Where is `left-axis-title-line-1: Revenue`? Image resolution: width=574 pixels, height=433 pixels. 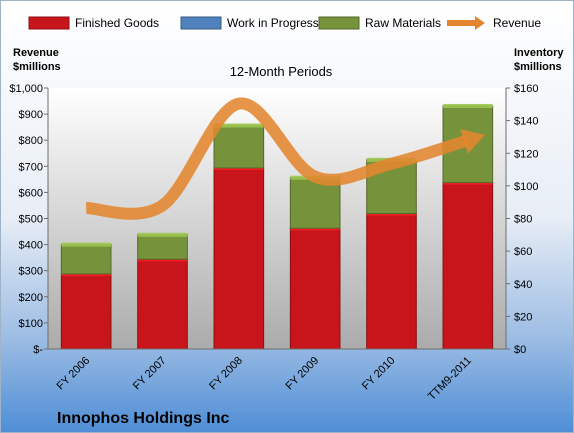 left-axis-title-line-1: Revenue is located at coordinates (36, 53).